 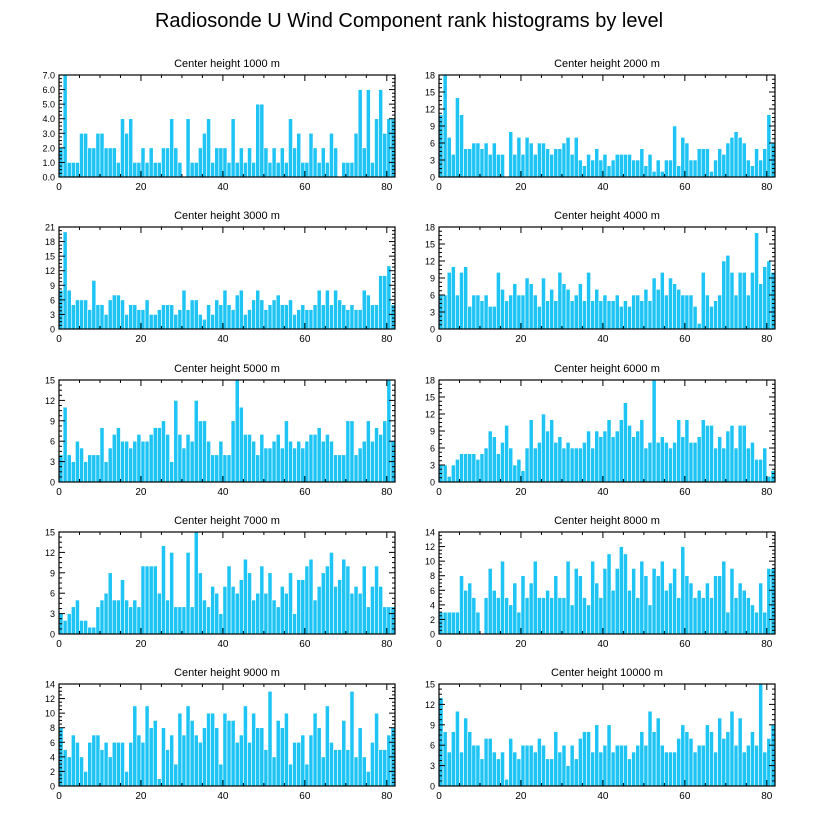 What do you see at coordinates (607, 216) in the screenshot?
I see `panel-title: Center height 4000 m` at bounding box center [607, 216].